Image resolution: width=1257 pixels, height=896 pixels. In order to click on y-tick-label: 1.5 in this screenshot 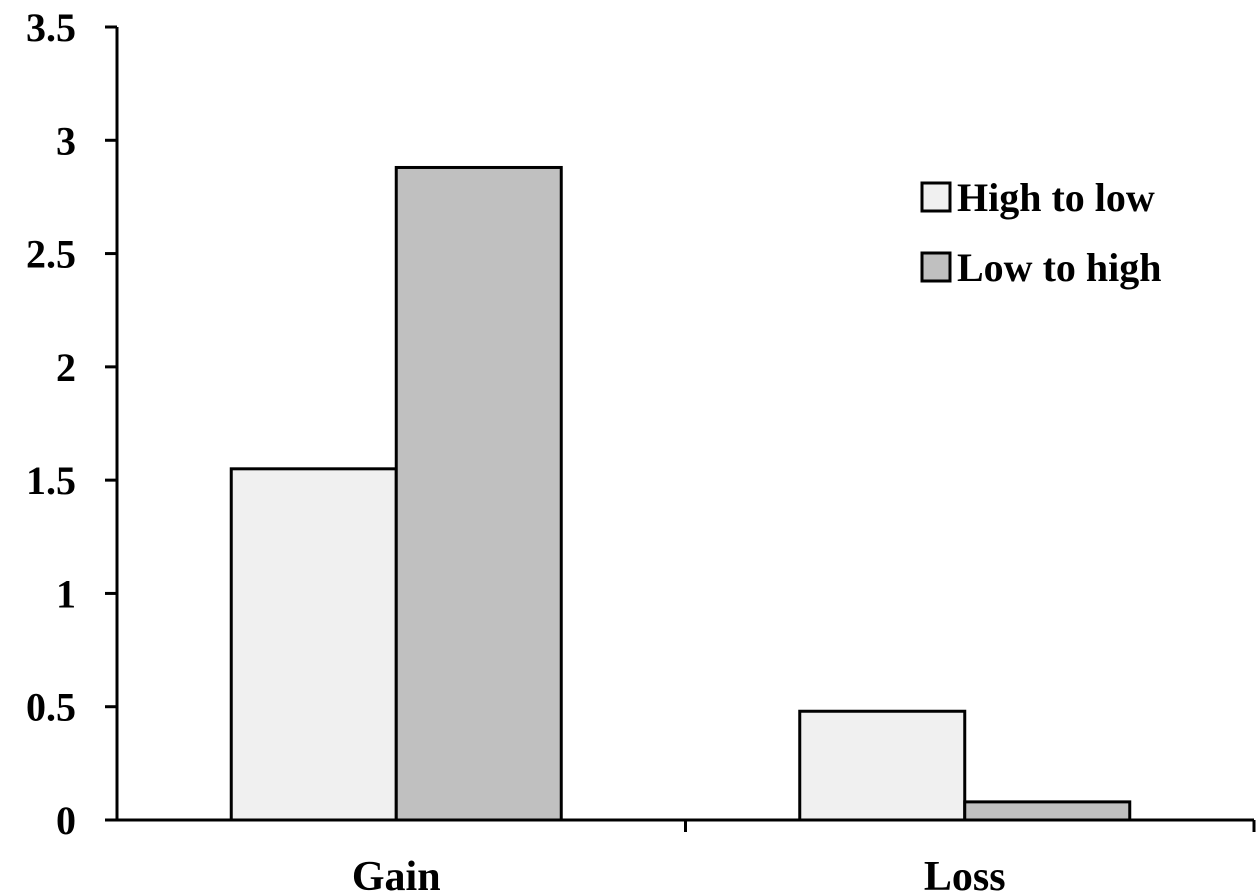, I will do `click(51, 480)`.